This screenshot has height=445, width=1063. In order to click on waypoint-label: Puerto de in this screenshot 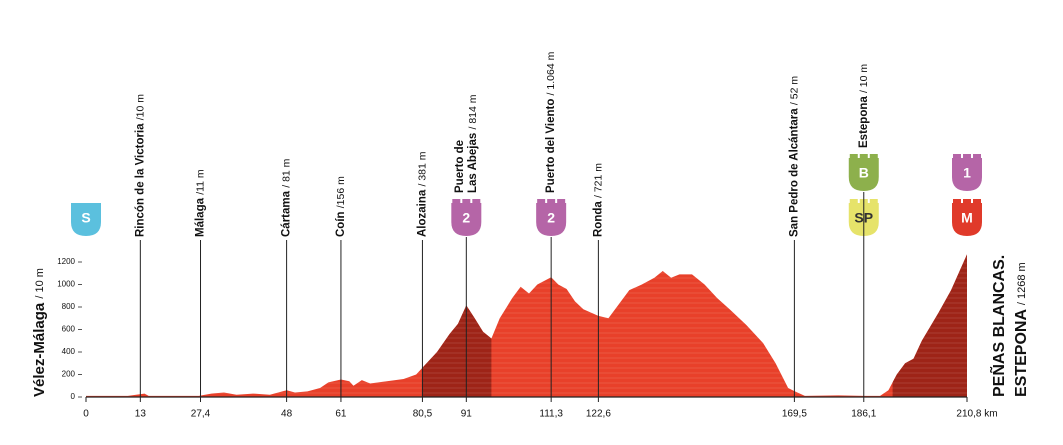, I will do `click(460, 166)`.